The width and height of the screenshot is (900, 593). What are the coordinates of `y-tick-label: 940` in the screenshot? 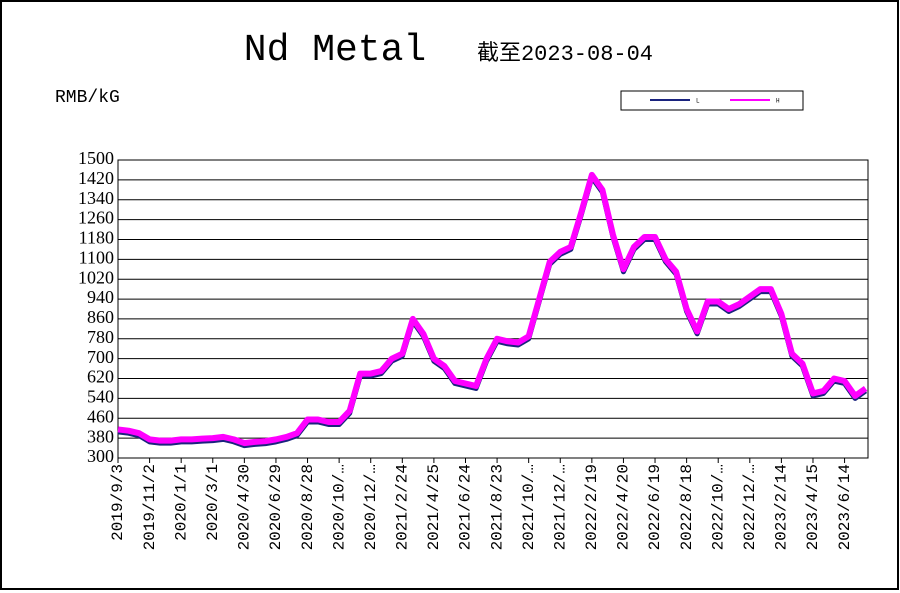 It's located at (100, 297).